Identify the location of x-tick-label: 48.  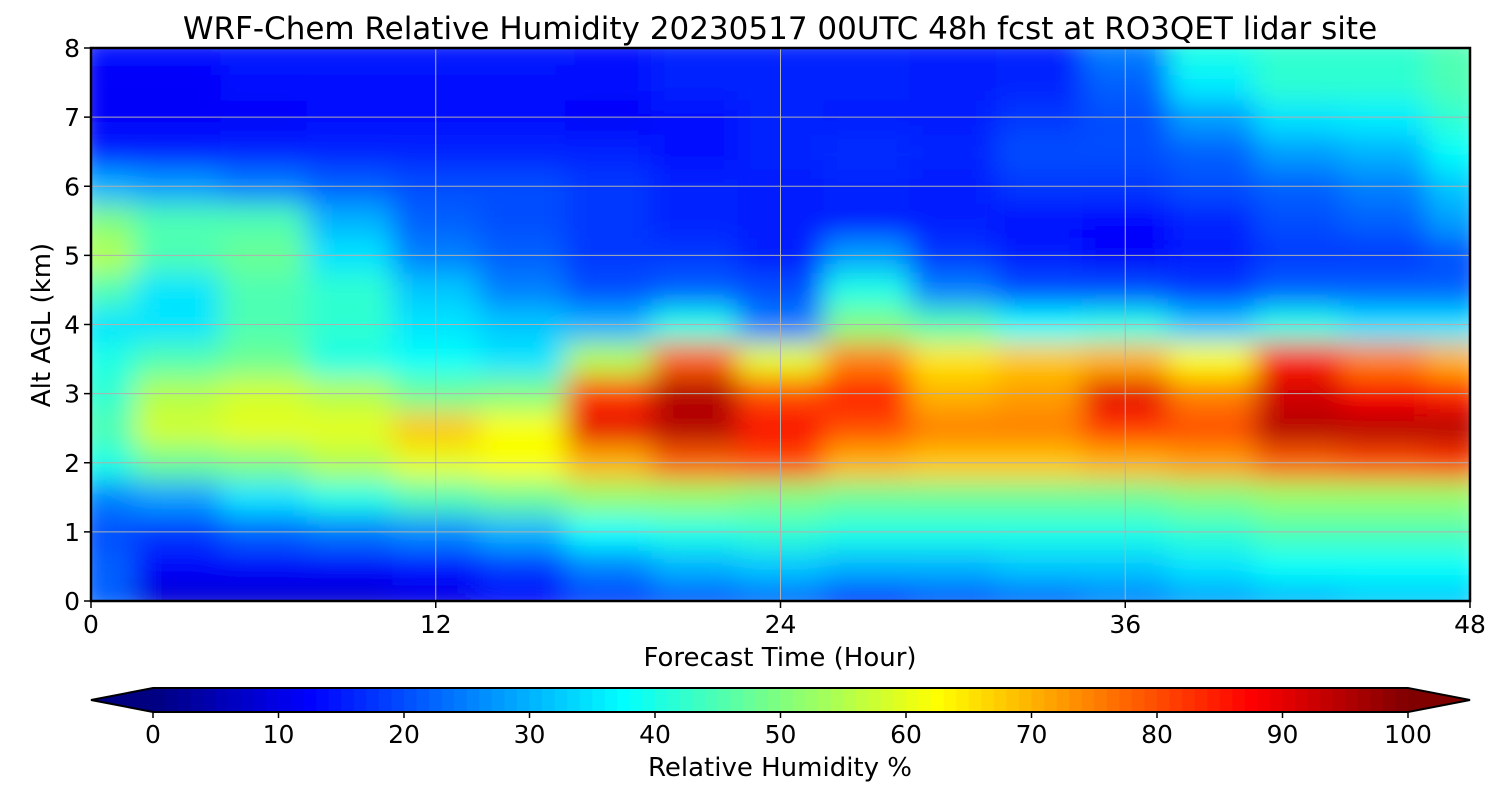
(1470, 624).